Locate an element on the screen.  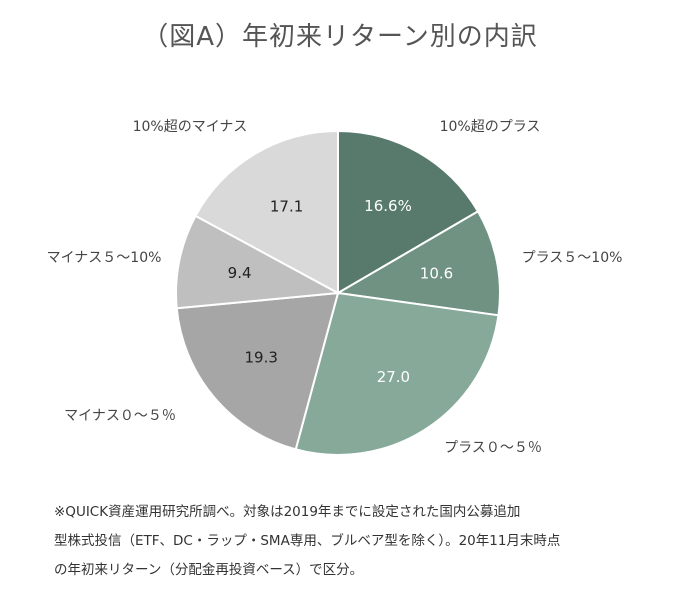
pie-category-label-6: 10%超のマイナス is located at coordinates (190, 127).